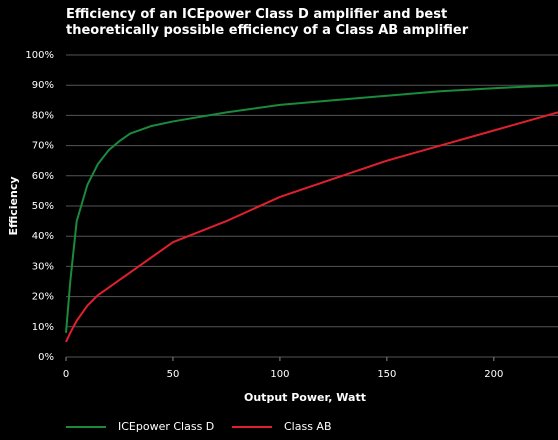 The height and width of the screenshot is (440, 558). I want to click on legend-label: Class AB, so click(308, 426).